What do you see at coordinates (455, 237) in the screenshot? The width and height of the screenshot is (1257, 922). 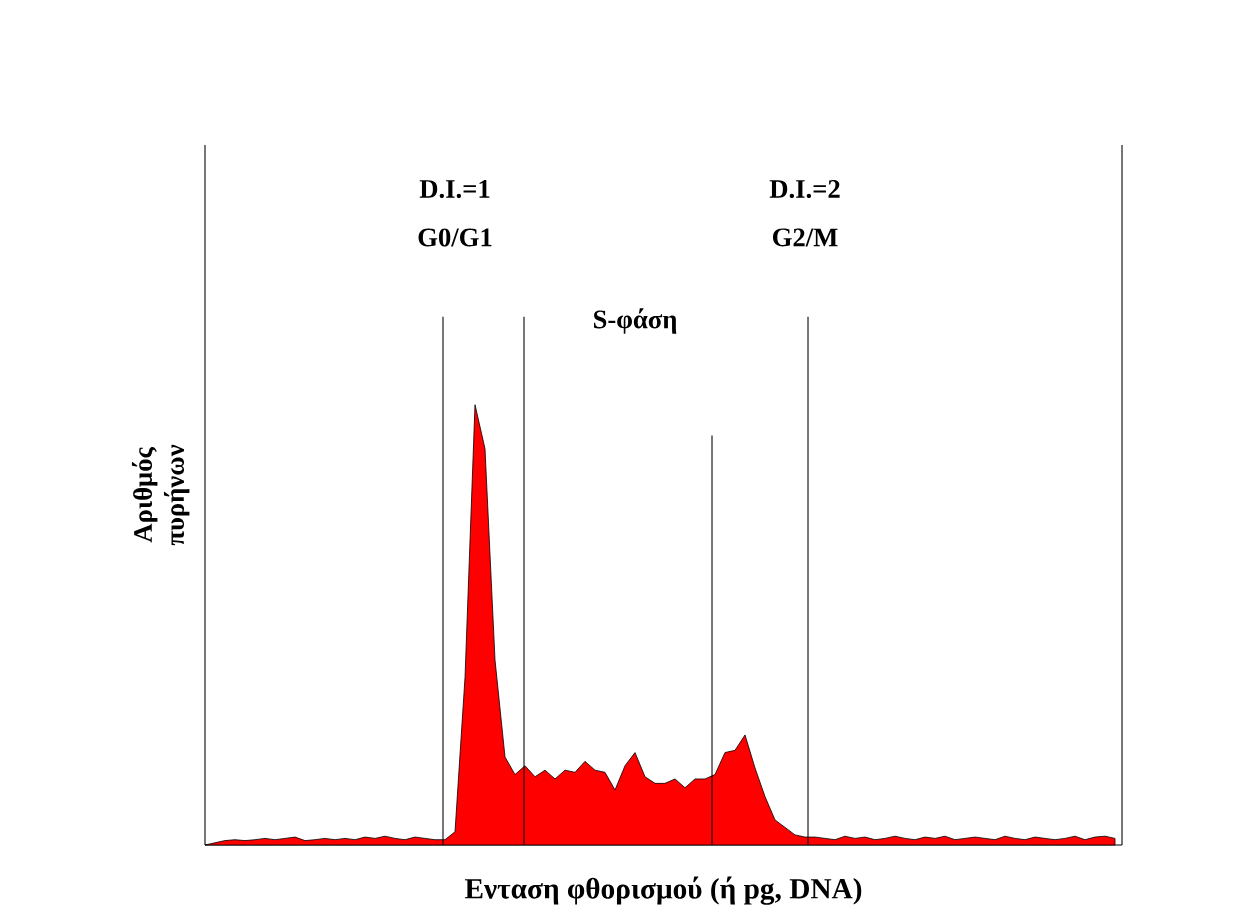 I see `text: G0/G1` at bounding box center [455, 237].